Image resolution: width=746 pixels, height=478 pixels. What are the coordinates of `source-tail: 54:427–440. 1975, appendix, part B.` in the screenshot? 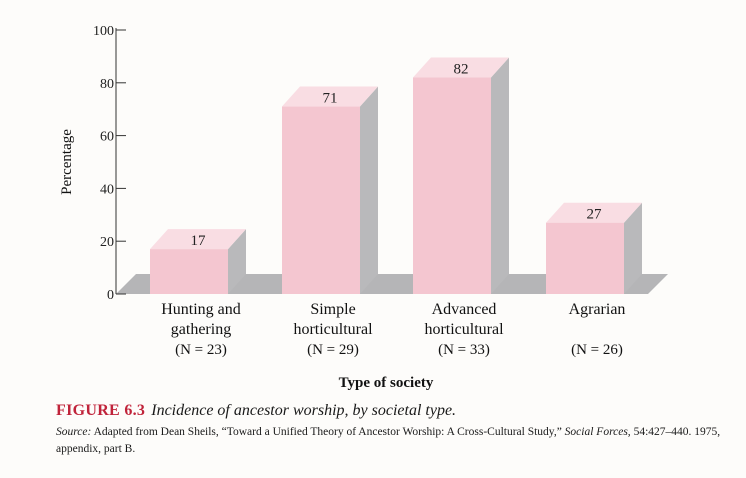 It's located at (388, 440).